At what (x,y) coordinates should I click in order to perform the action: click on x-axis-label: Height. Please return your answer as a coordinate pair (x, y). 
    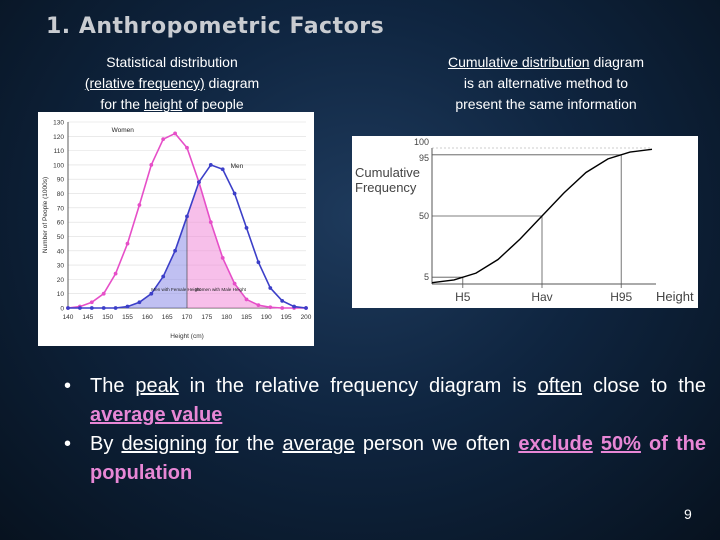
    Looking at the image, I should click on (675, 296).